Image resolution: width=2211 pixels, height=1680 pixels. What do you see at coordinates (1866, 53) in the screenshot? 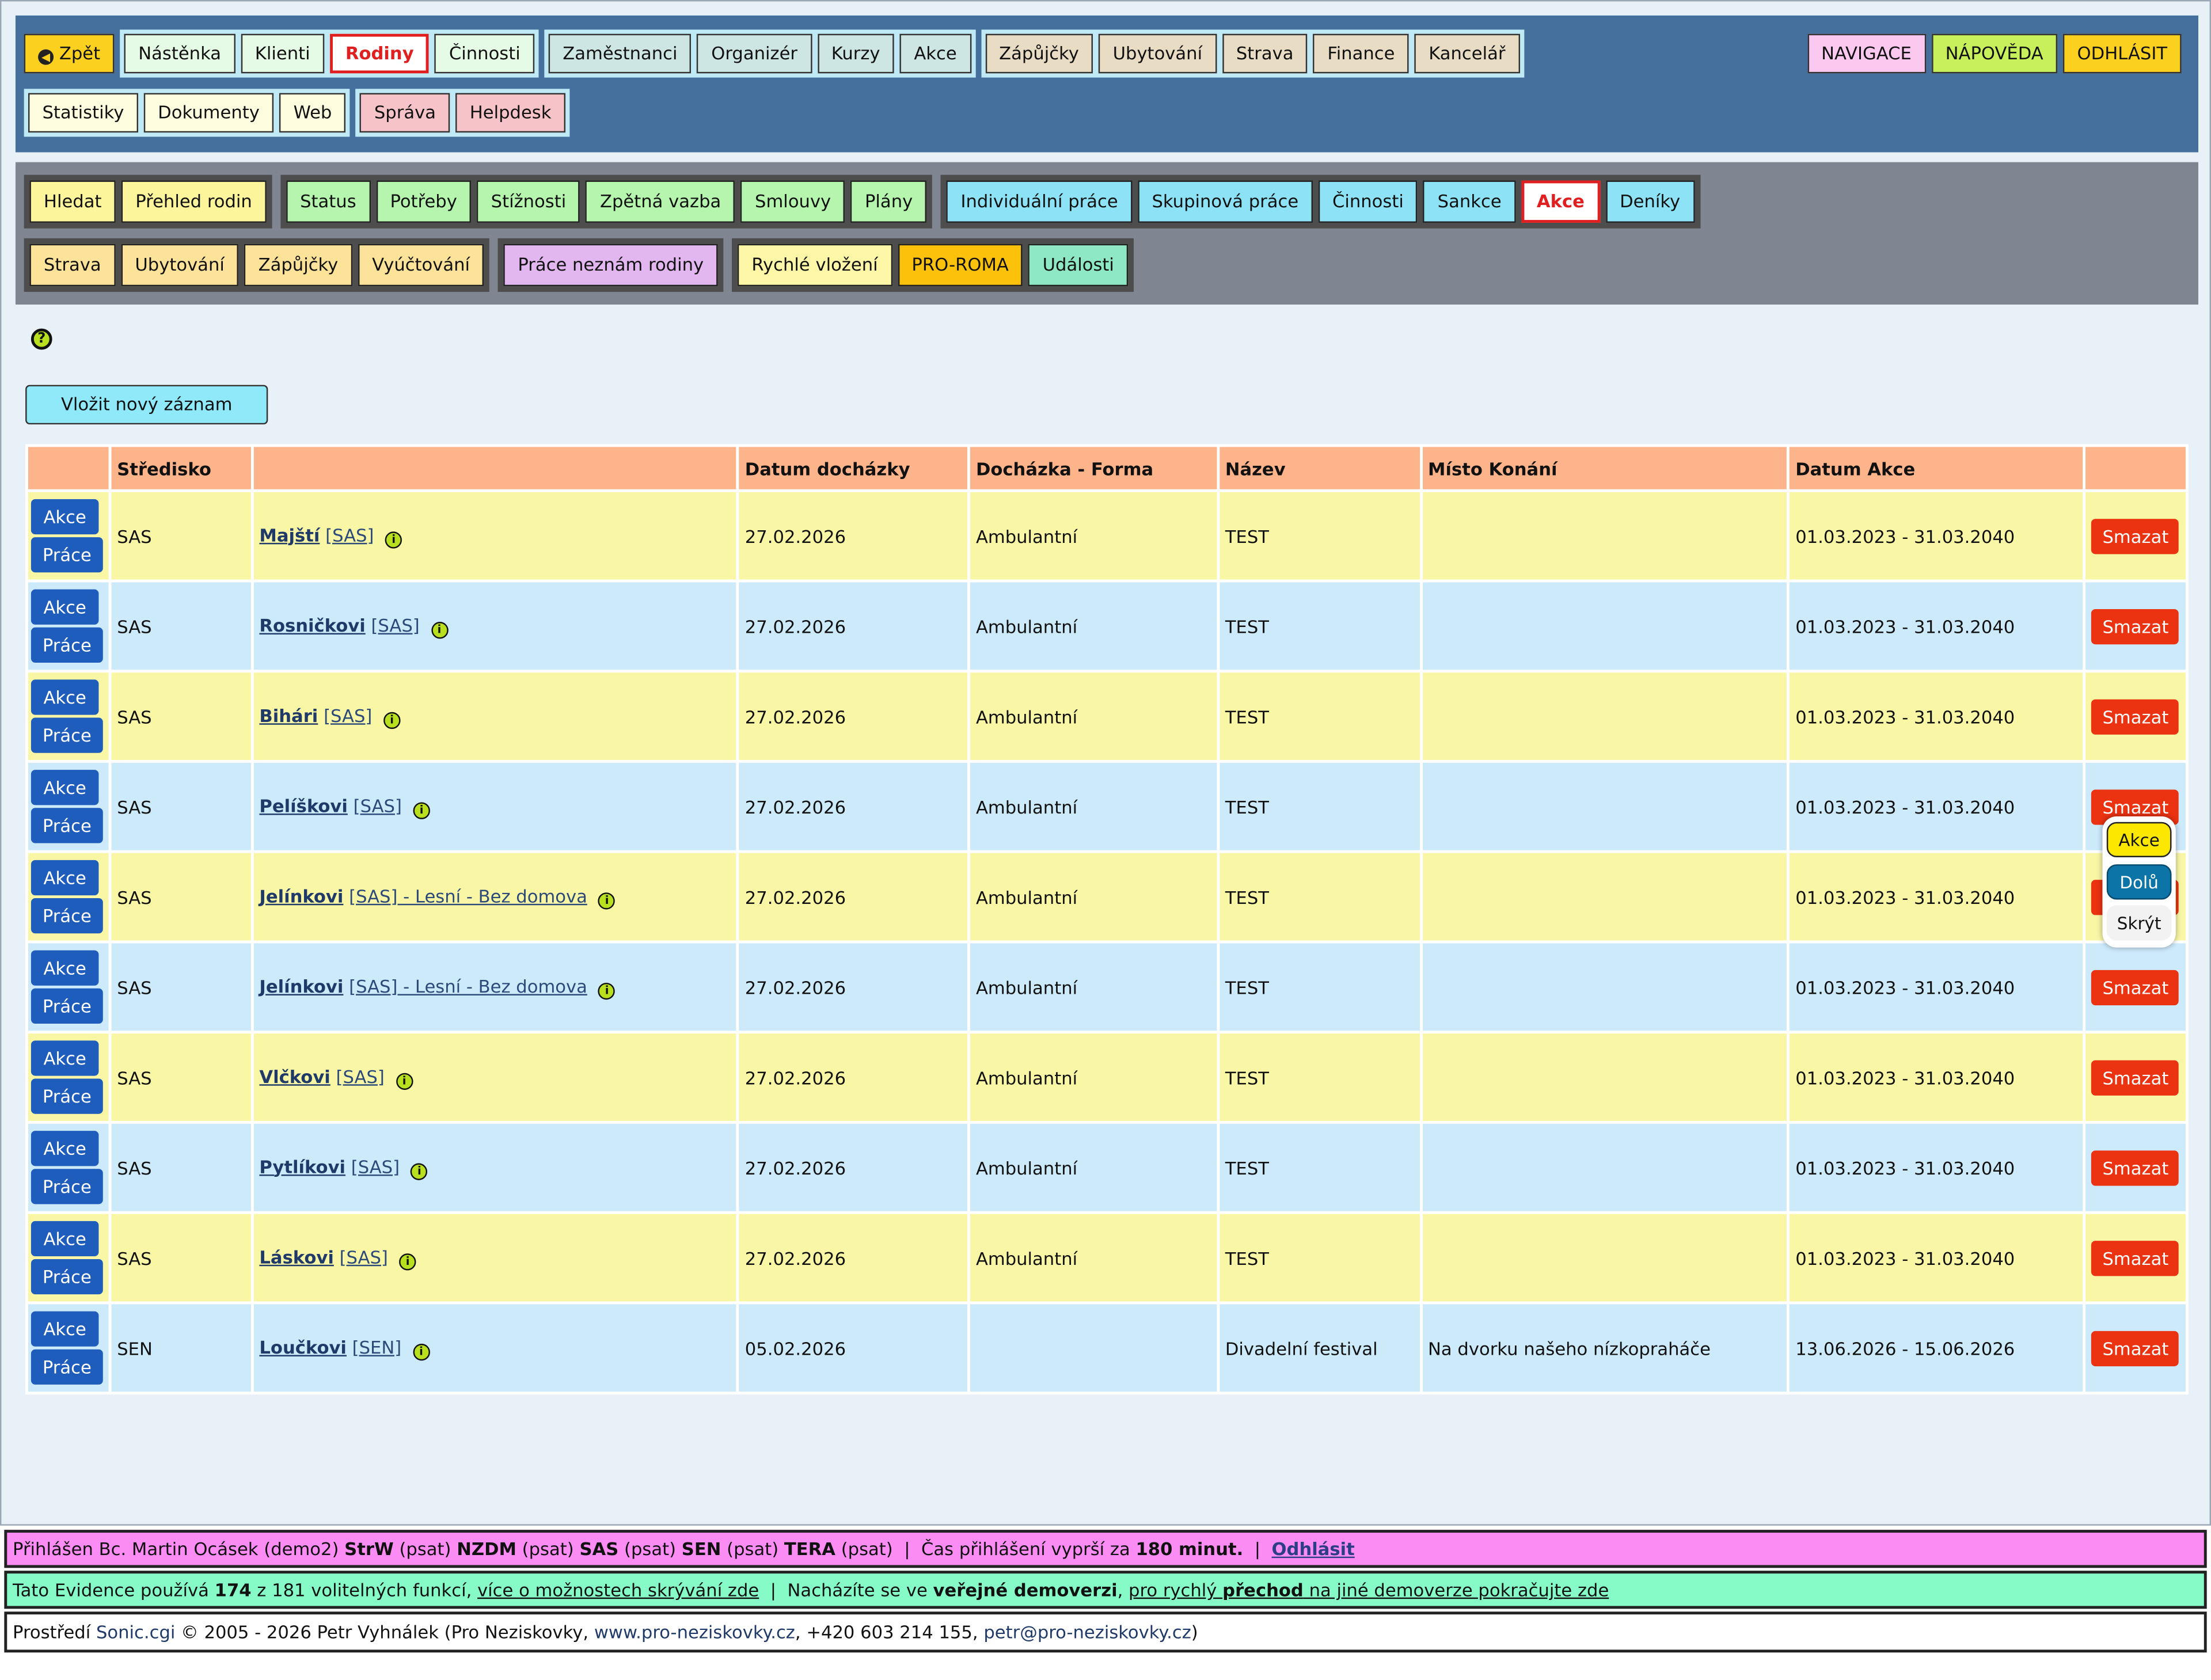
I see `navigace-button: NAVIGACE` at bounding box center [1866, 53].